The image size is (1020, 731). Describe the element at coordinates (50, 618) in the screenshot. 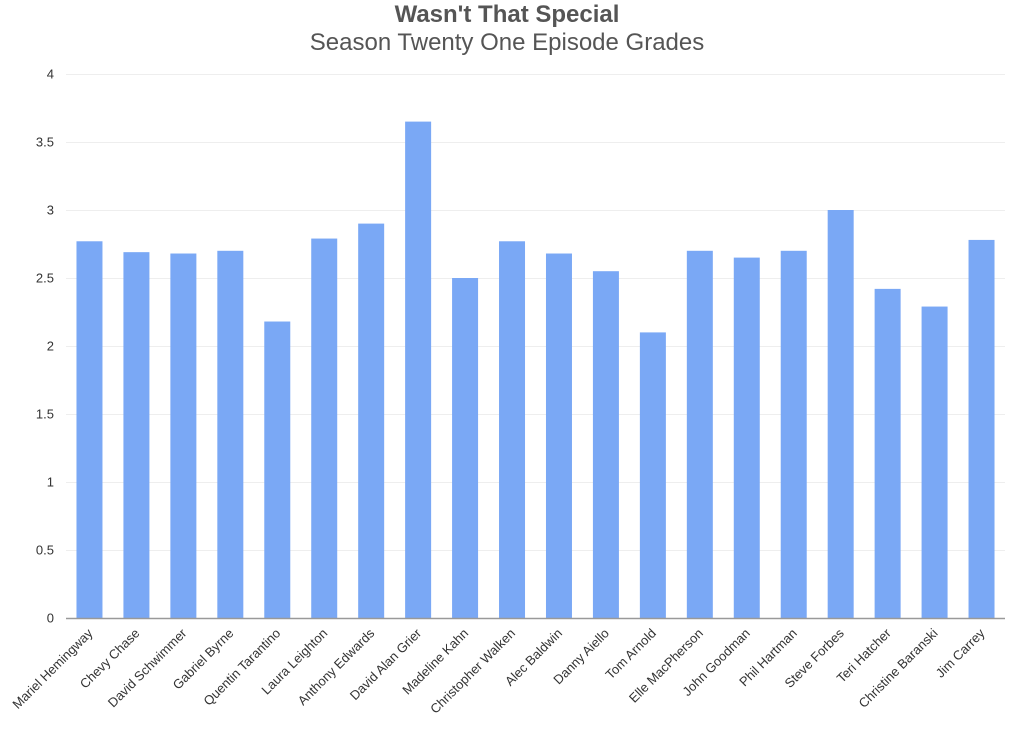

I see `y-tick-label: 0` at that location.